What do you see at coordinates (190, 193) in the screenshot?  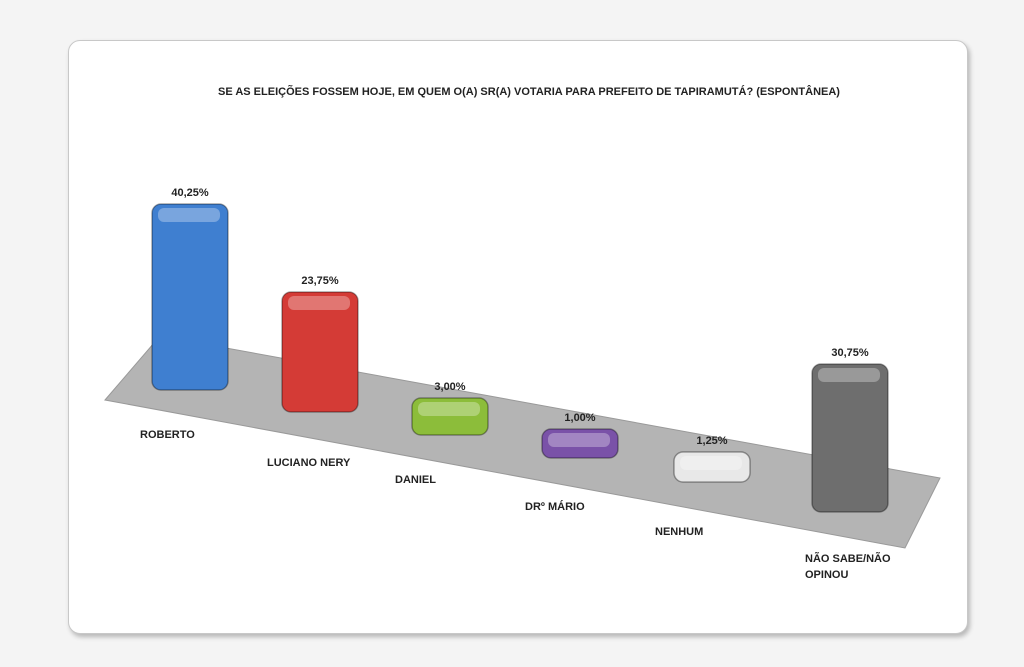 I see `data-label: 40,25%` at bounding box center [190, 193].